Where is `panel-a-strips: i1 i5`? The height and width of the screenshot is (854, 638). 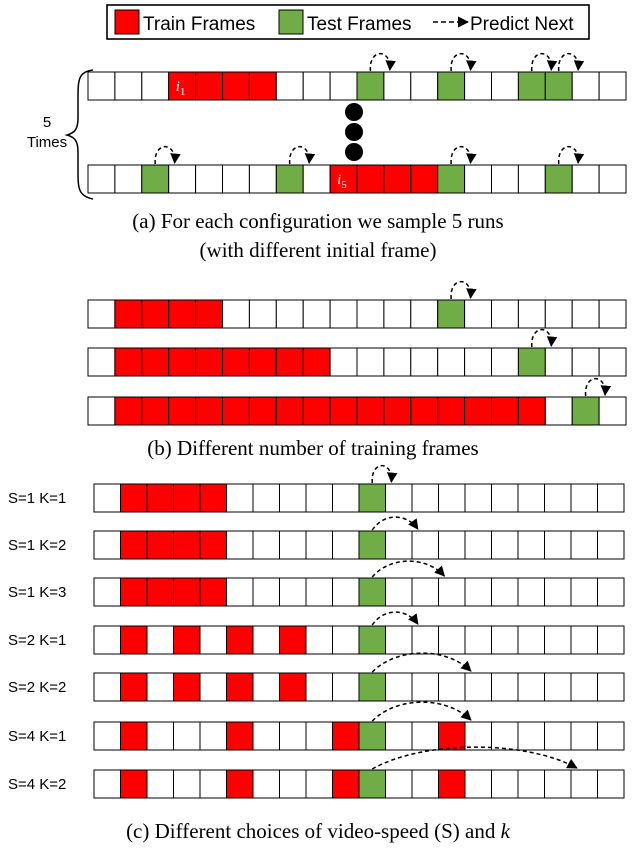
panel-a-strips: i1 i5 is located at coordinates (357, 123).